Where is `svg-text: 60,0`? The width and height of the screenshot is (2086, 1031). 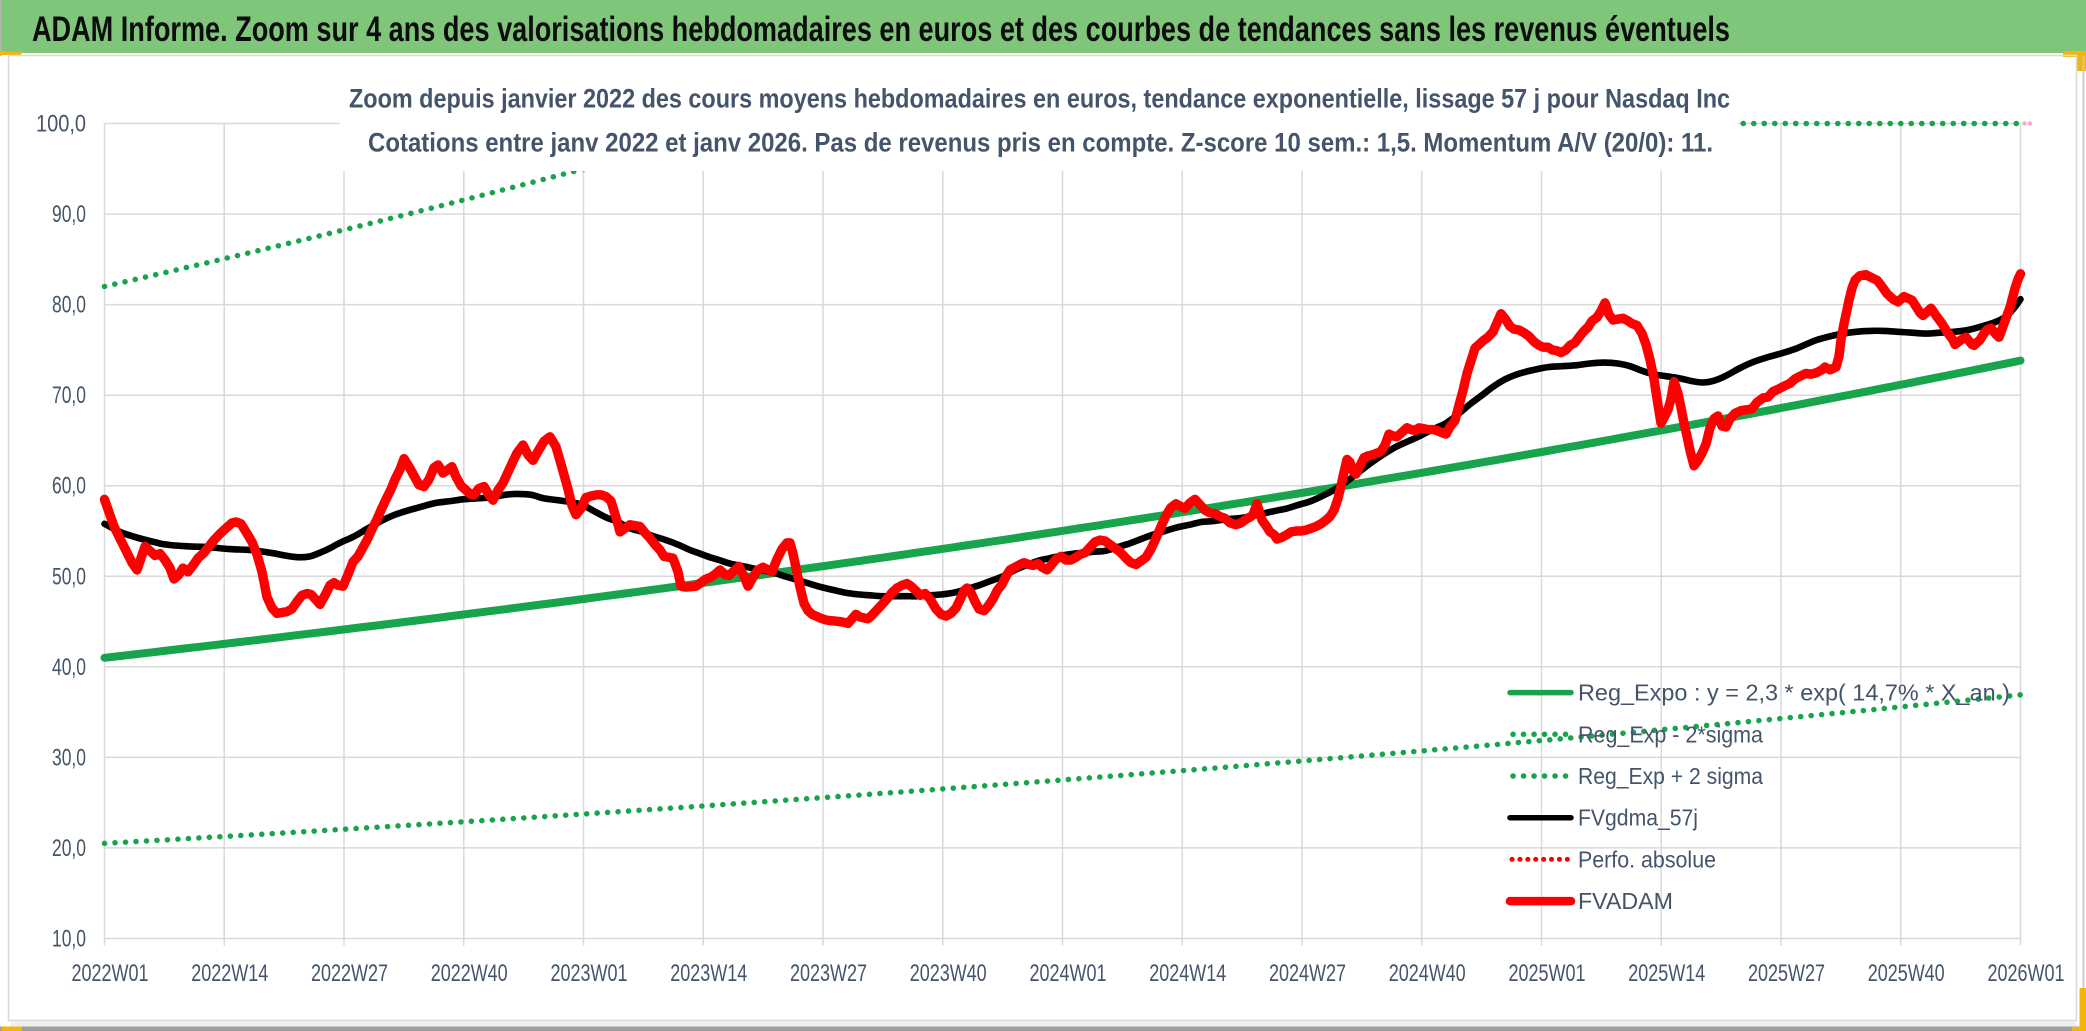
svg-text: 60,0 is located at coordinates (69, 486).